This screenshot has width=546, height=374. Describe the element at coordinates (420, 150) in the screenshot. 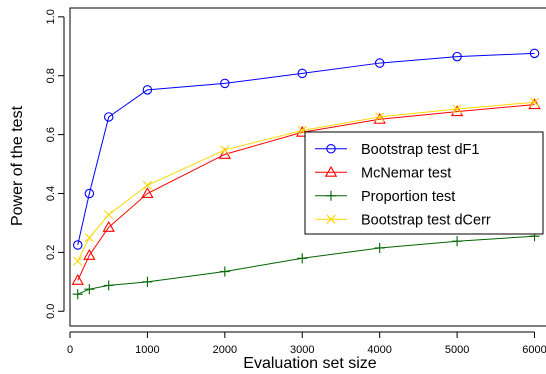

I see `legend-label: Bootstrap test dF1` at that location.